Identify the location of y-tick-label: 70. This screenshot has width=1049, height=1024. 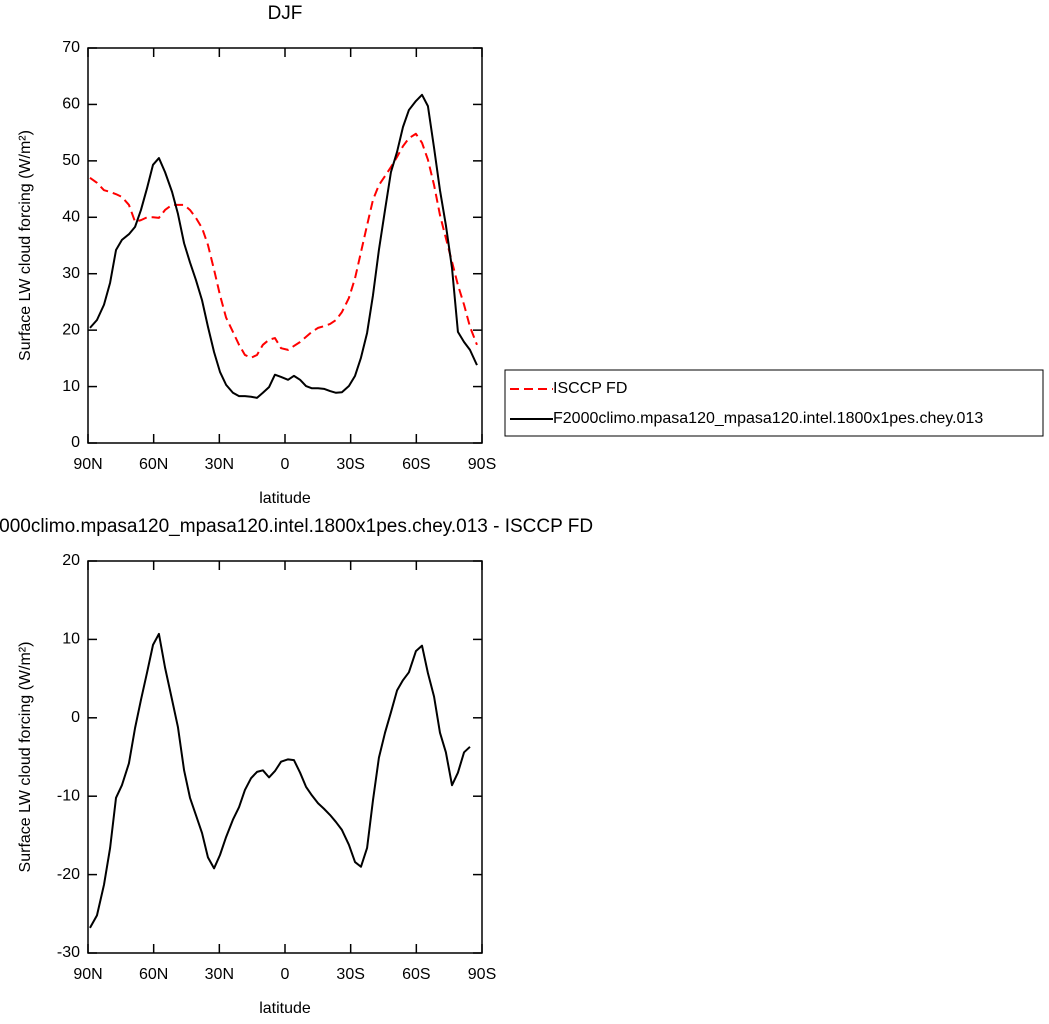
(71, 47).